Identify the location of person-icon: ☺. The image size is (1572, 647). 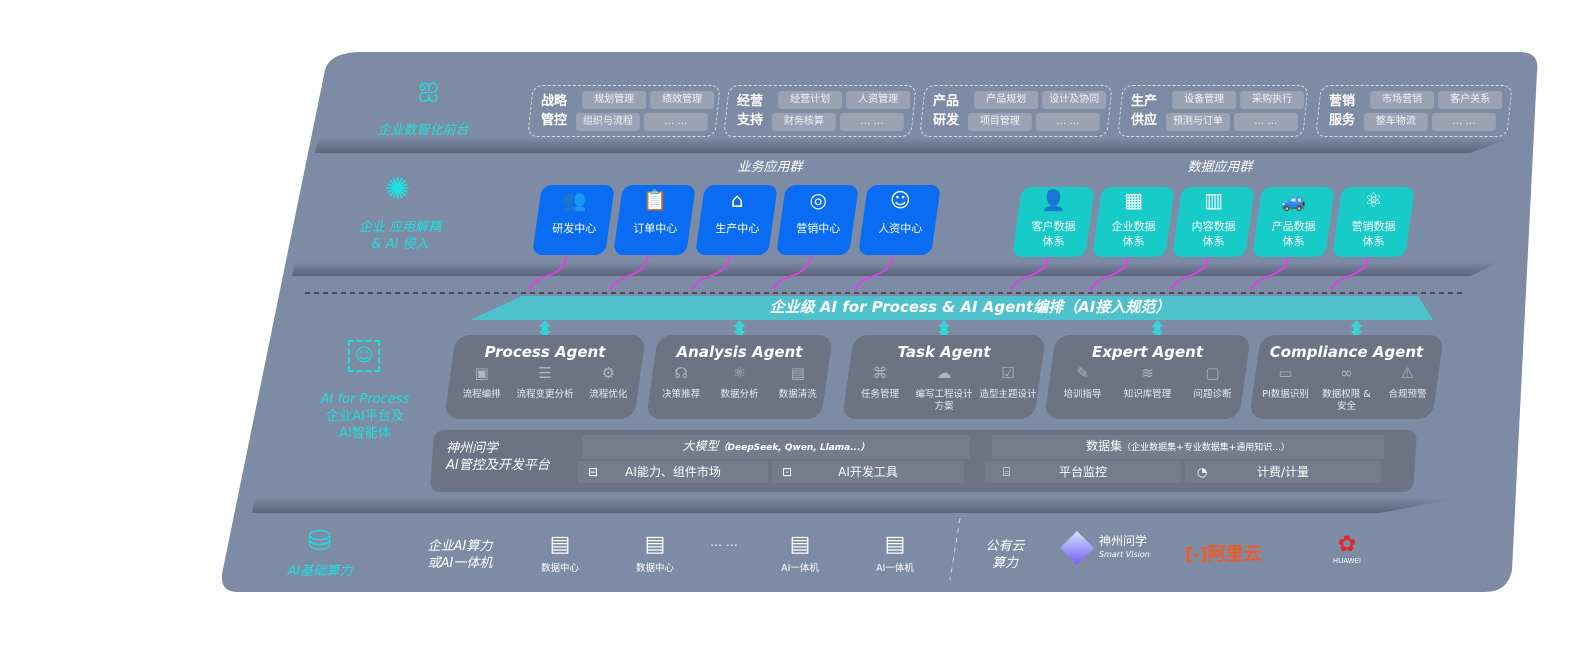
(900, 200).